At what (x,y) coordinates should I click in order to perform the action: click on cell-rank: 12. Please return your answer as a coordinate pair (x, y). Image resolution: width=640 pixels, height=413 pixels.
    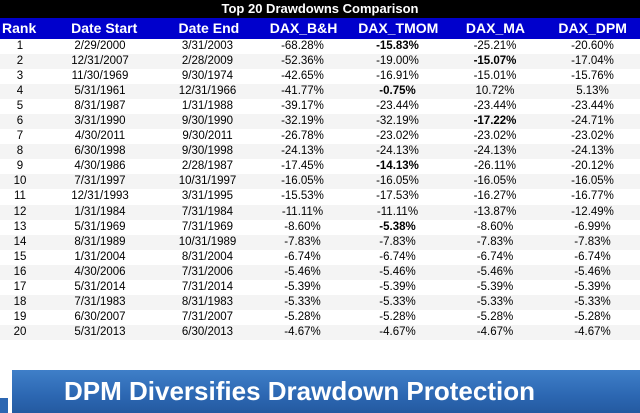
    Looking at the image, I should click on (20, 211).